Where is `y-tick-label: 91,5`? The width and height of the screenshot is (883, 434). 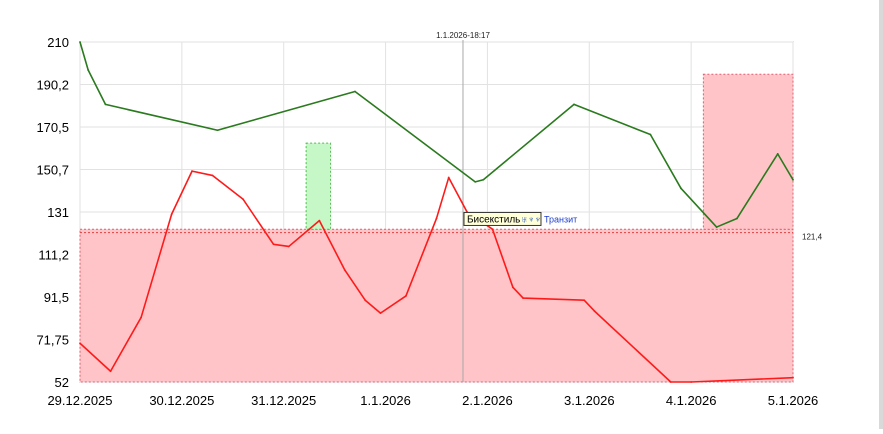 y-tick-label: 91,5 is located at coordinates (56, 297).